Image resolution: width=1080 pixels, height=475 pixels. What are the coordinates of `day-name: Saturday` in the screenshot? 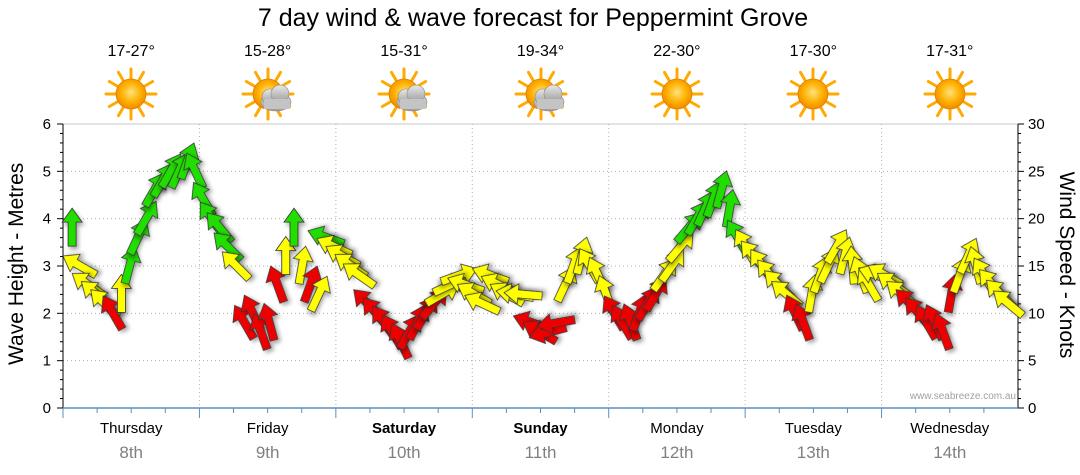 It's located at (404, 428).